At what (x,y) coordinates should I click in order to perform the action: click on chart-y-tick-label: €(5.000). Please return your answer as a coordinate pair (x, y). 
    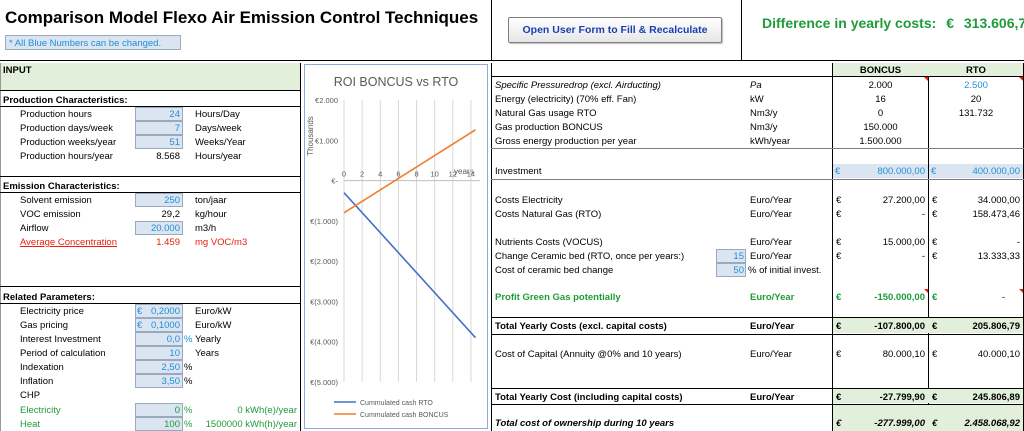
    Looking at the image, I should click on (324, 382).